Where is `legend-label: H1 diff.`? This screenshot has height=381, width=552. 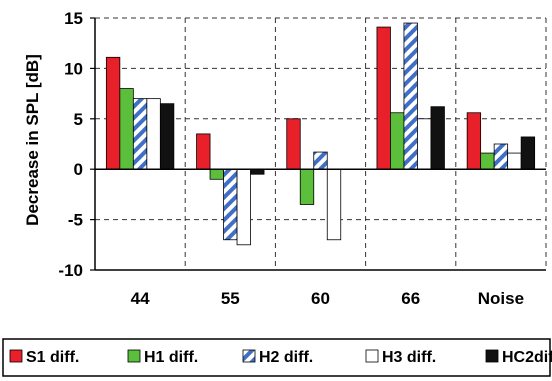 legend-label: H1 diff. is located at coordinates (171, 357).